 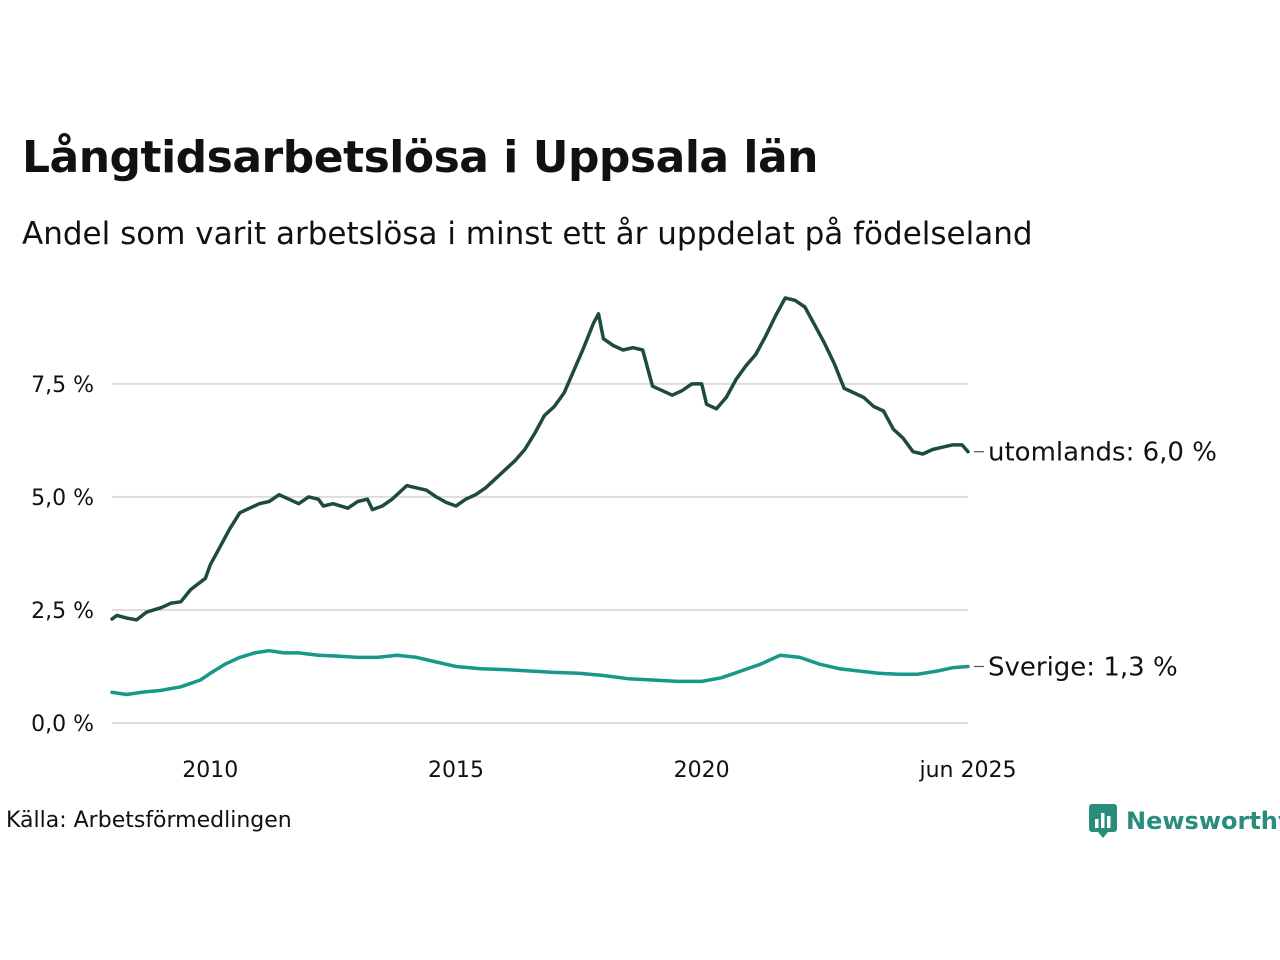 I want to click on end-label-utomlands: utomlands: 6,0 %, so click(x=1102, y=453).